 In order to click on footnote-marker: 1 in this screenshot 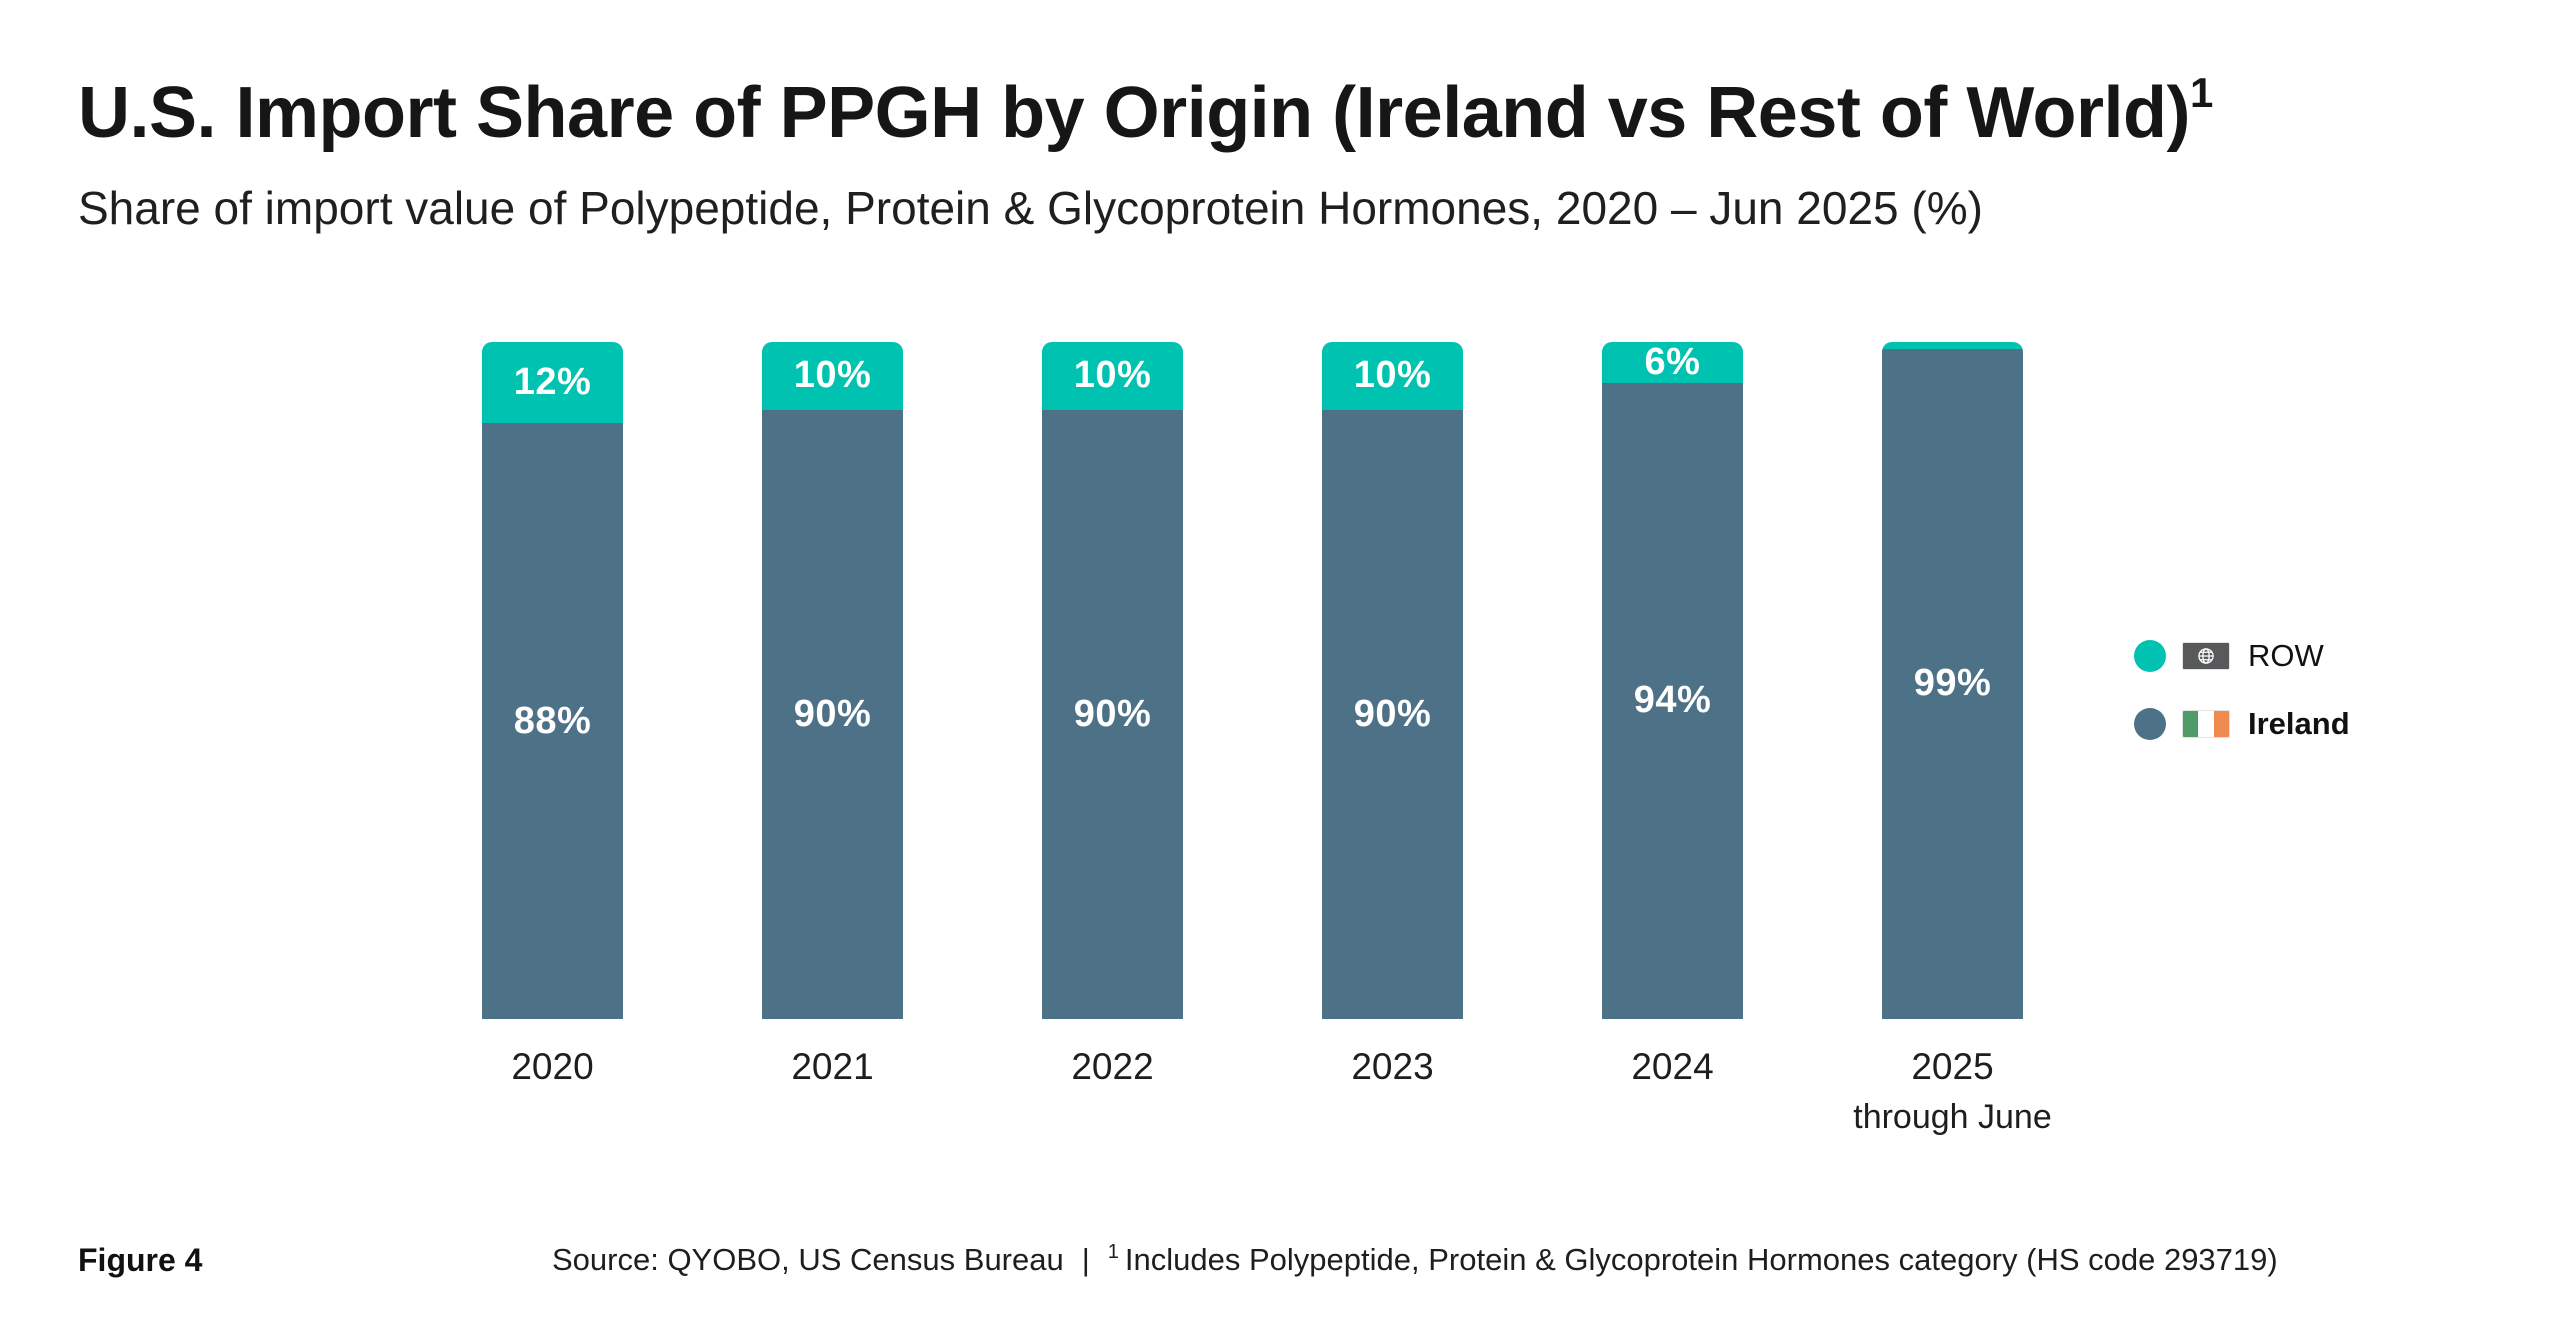, I will do `click(1113, 1252)`.